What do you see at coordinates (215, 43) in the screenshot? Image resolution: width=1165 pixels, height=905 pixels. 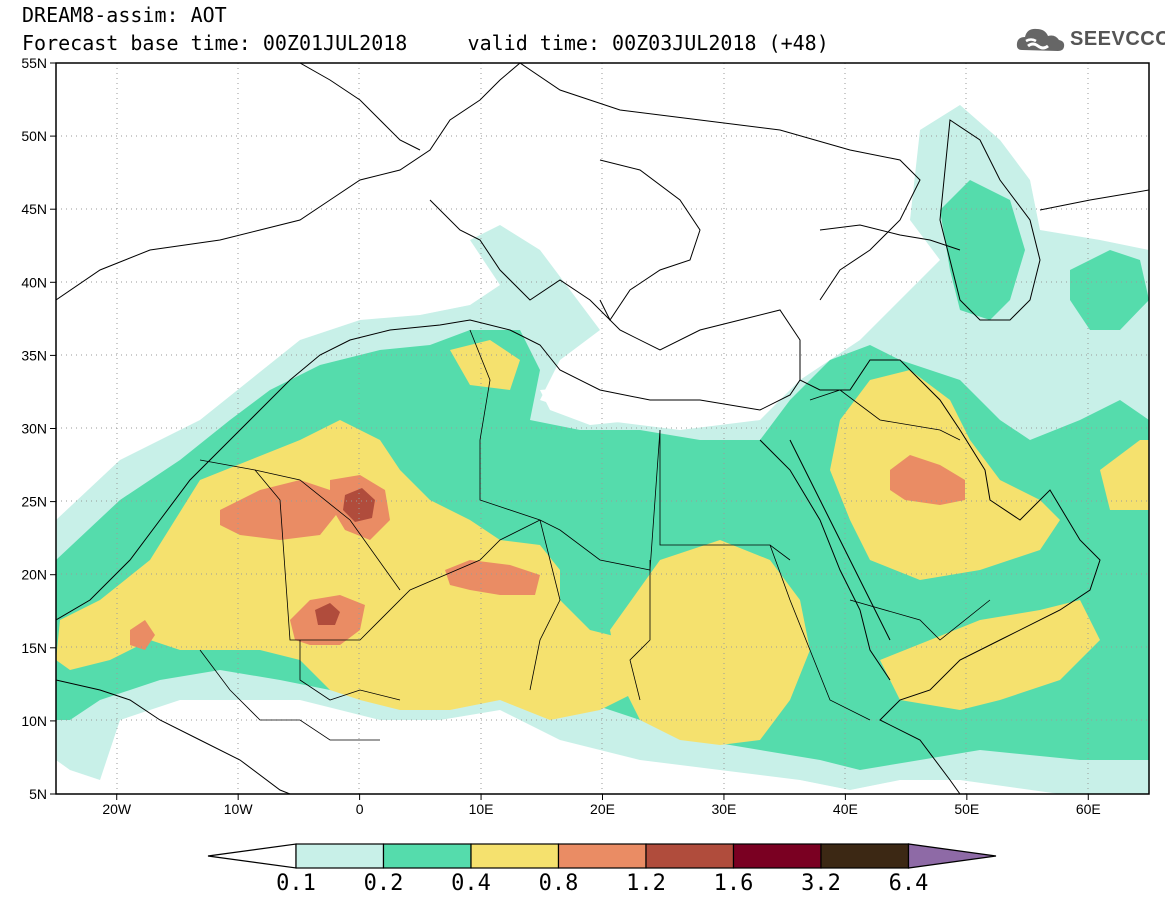 I see `base-time: Forecast base time: 00Z01JUL2018` at bounding box center [215, 43].